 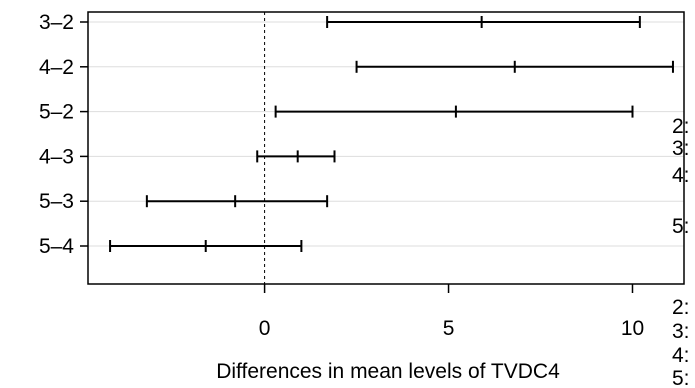 What do you see at coordinates (265, 328) in the screenshot?
I see `x-tick-label: 0` at bounding box center [265, 328].